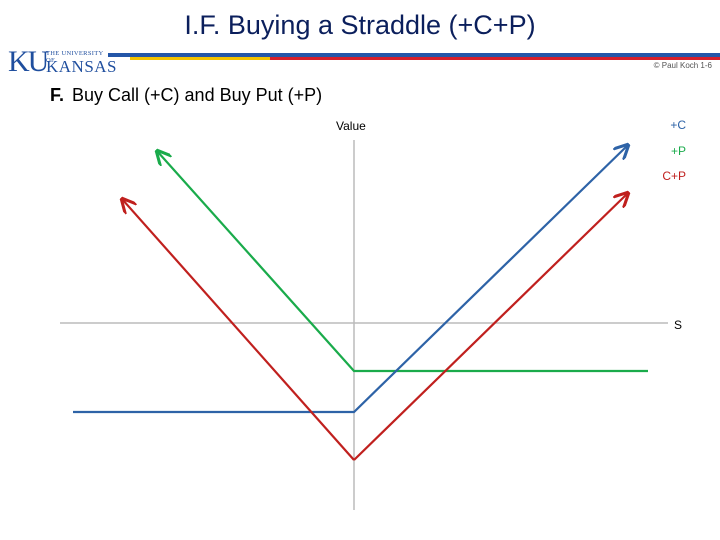  I want to click on subtitle-text: Buy Call (+C) and Buy Put (+P), so click(197, 95).